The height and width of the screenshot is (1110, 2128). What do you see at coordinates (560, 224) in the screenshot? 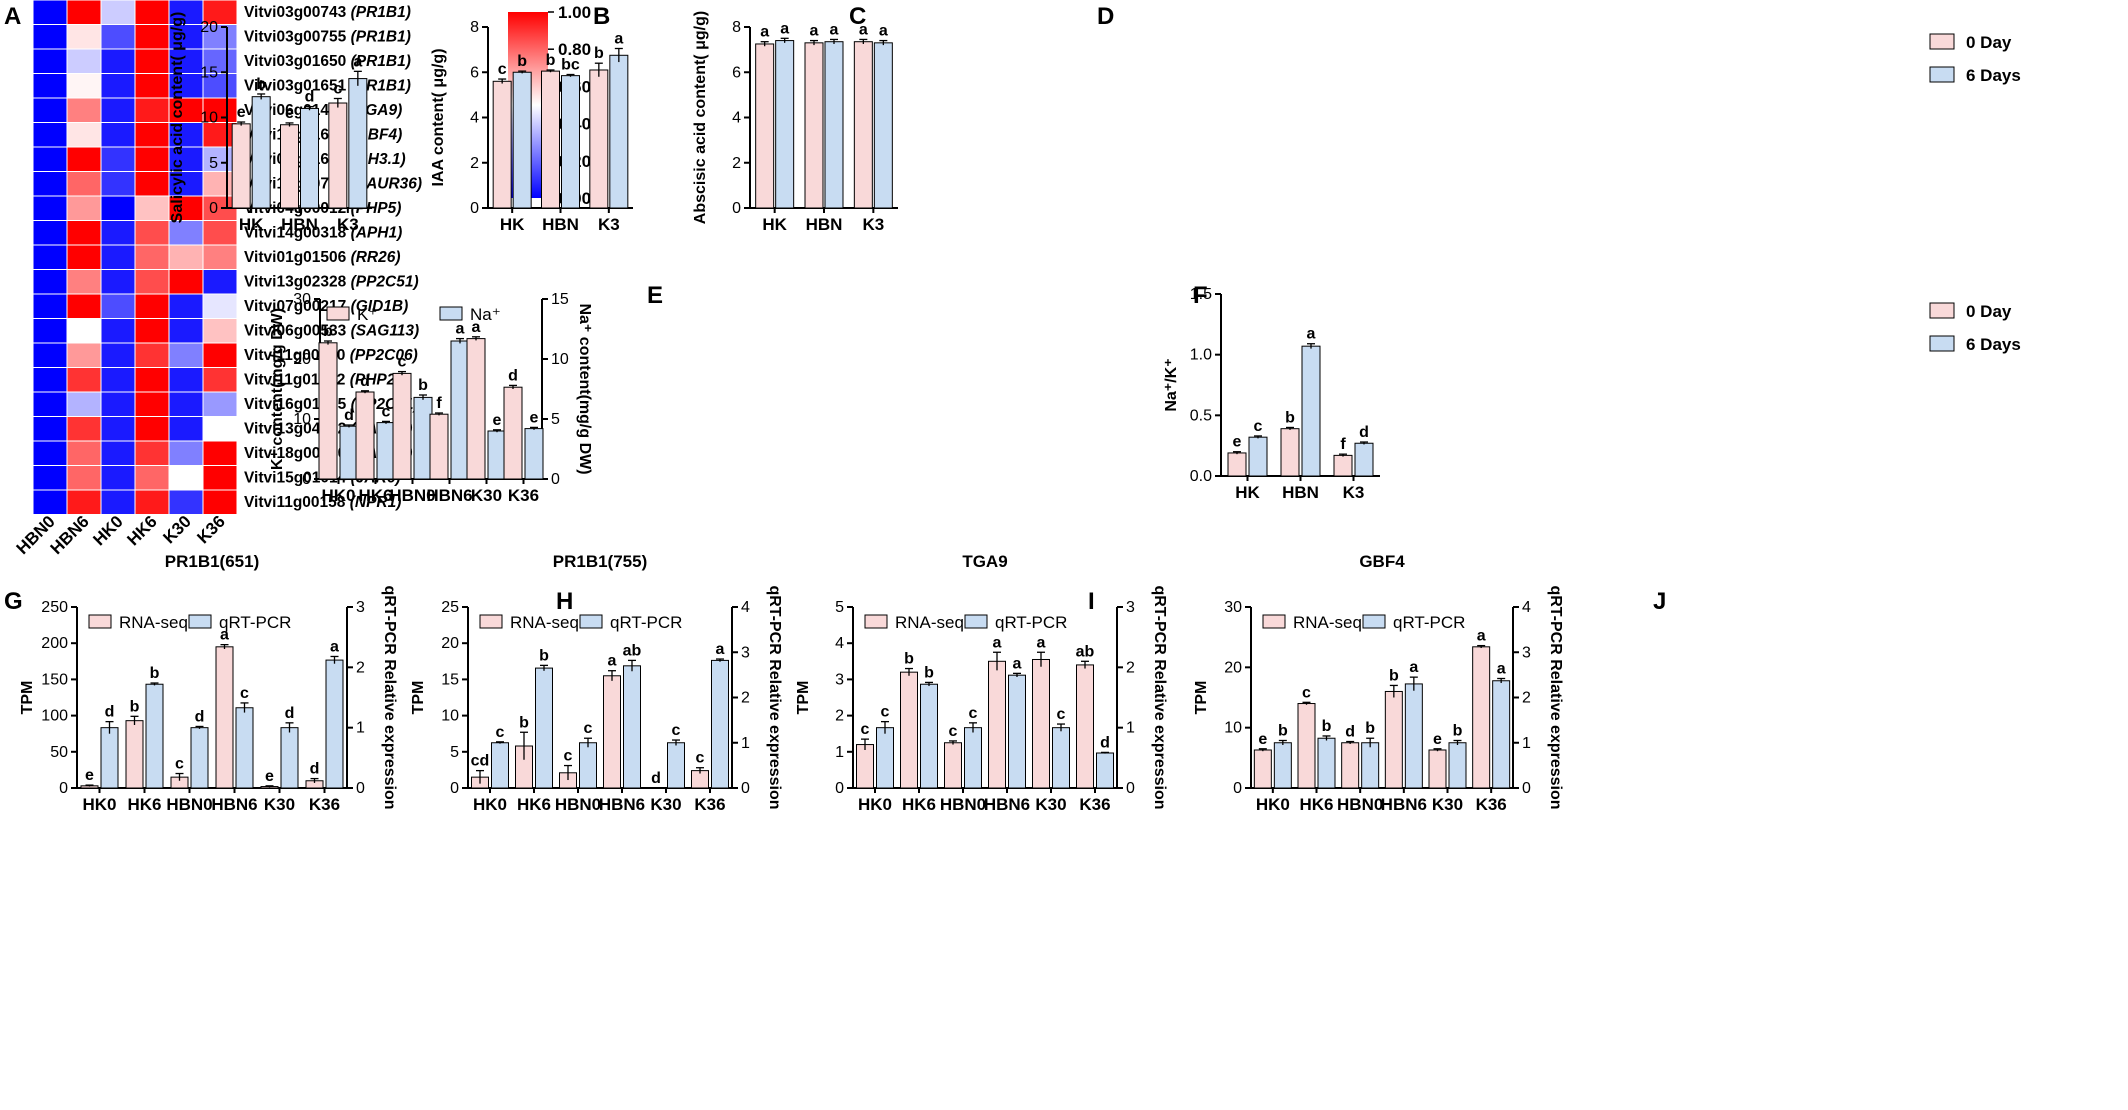
I see `x-tick-label: HBN` at bounding box center [560, 224].